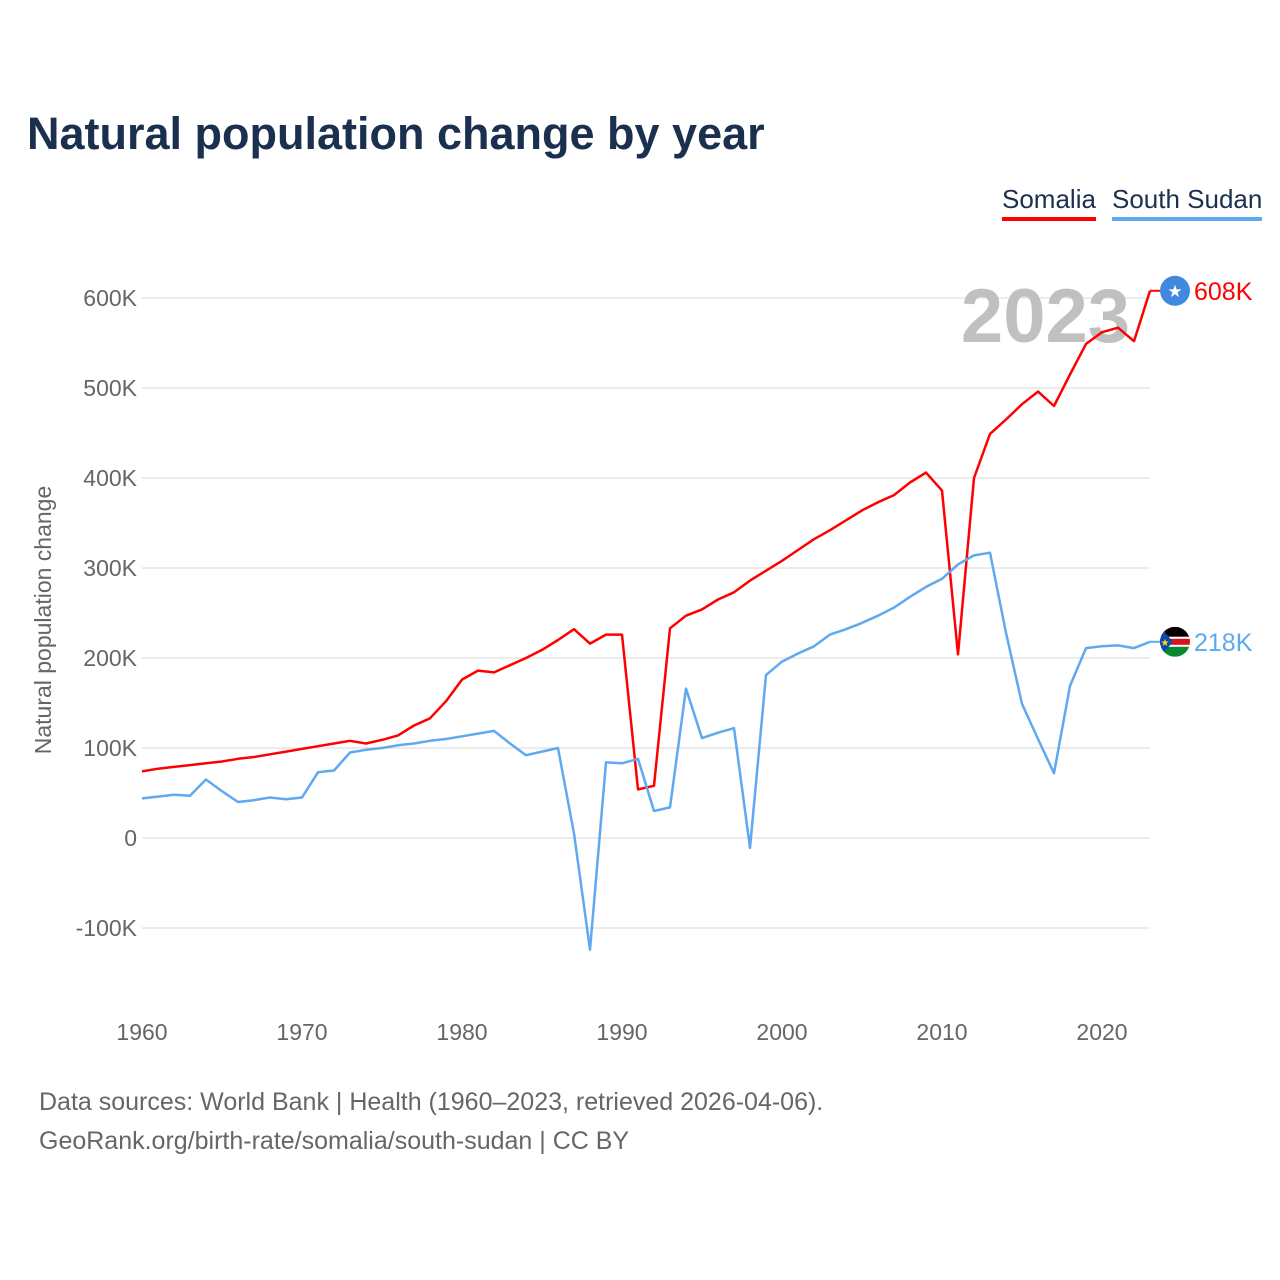 Image resolution: width=1280 pixels, height=1280 pixels. What do you see at coordinates (1101, 1032) in the screenshot?
I see `x-tick-label: 2020` at bounding box center [1101, 1032].